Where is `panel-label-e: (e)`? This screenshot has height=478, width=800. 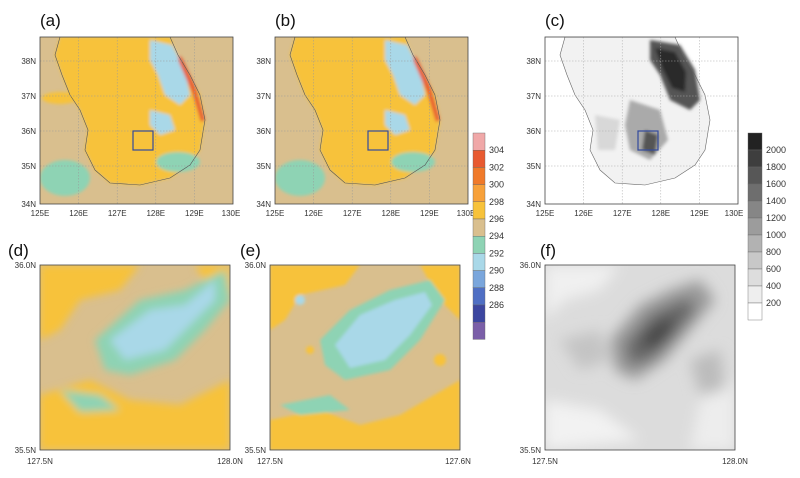
panel-label-e: (e) is located at coordinates (250, 250).